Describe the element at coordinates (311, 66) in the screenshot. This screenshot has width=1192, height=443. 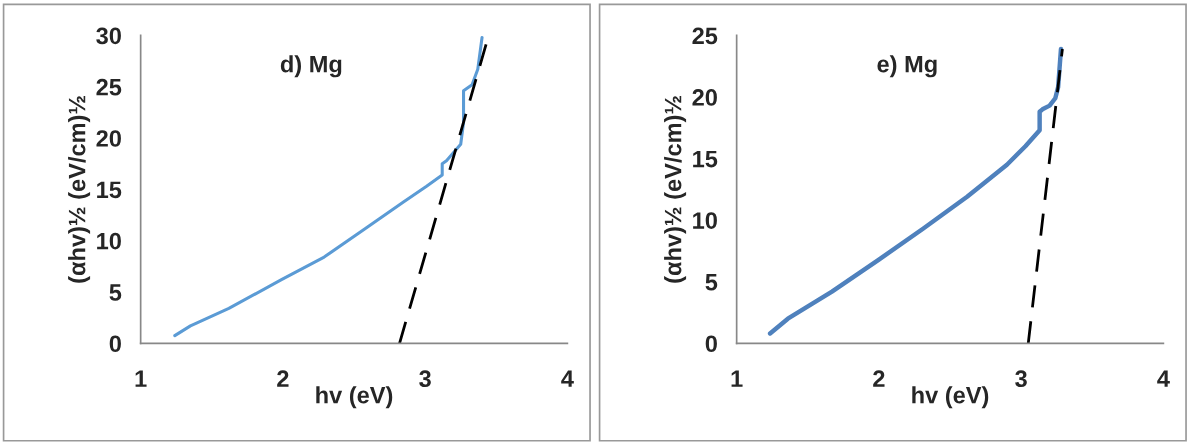
I see `annotation: d) Mg` at that location.